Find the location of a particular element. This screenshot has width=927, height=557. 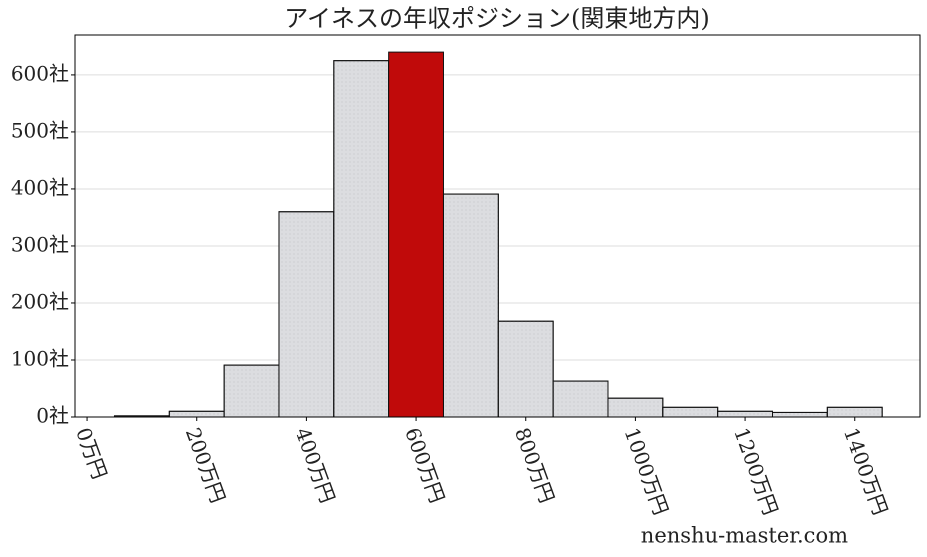

x-tick-label: 200万円 is located at coordinates (205, 465).